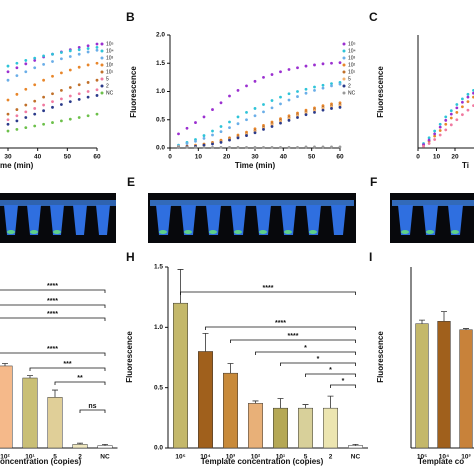 The height and width of the screenshot is (474, 474). I want to click on y-axis-label: Fluorescence, so click(133, 92).